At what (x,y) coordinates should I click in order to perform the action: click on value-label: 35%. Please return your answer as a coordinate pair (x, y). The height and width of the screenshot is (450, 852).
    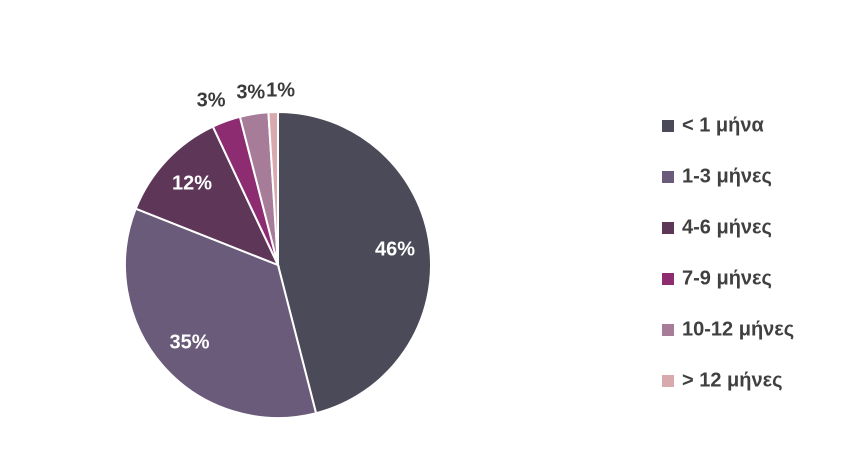
    Looking at the image, I should click on (189, 342).